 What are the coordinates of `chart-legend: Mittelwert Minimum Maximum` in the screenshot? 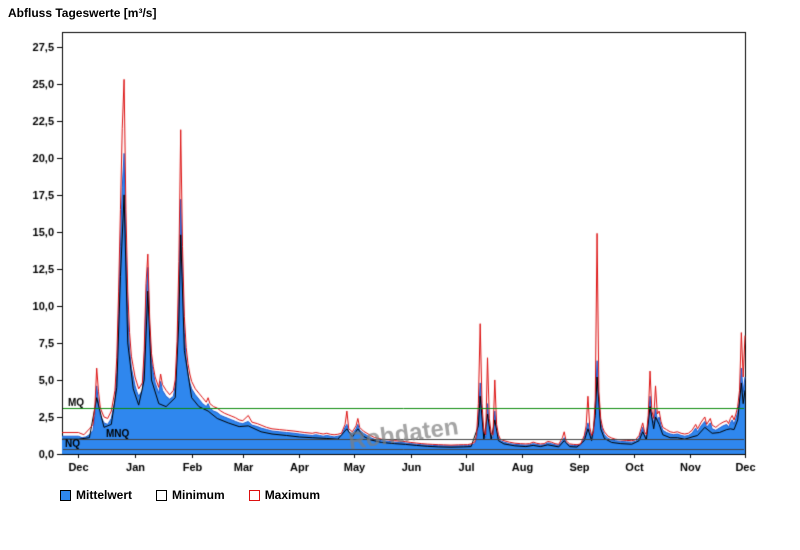 It's located at (197, 495).